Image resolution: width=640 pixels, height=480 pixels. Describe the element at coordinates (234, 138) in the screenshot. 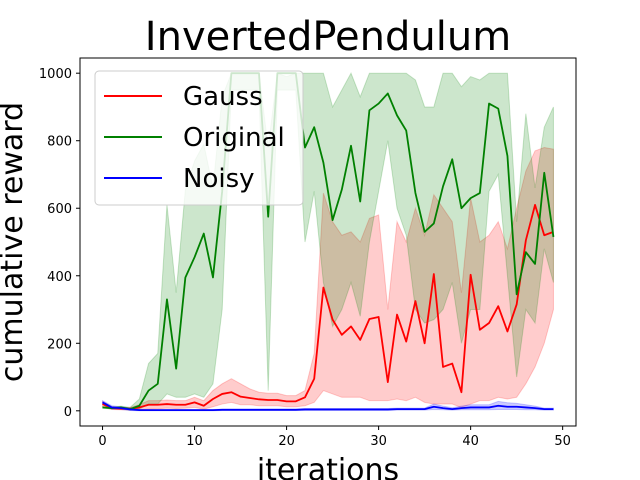

I see `legend-label-original: Original` at that location.